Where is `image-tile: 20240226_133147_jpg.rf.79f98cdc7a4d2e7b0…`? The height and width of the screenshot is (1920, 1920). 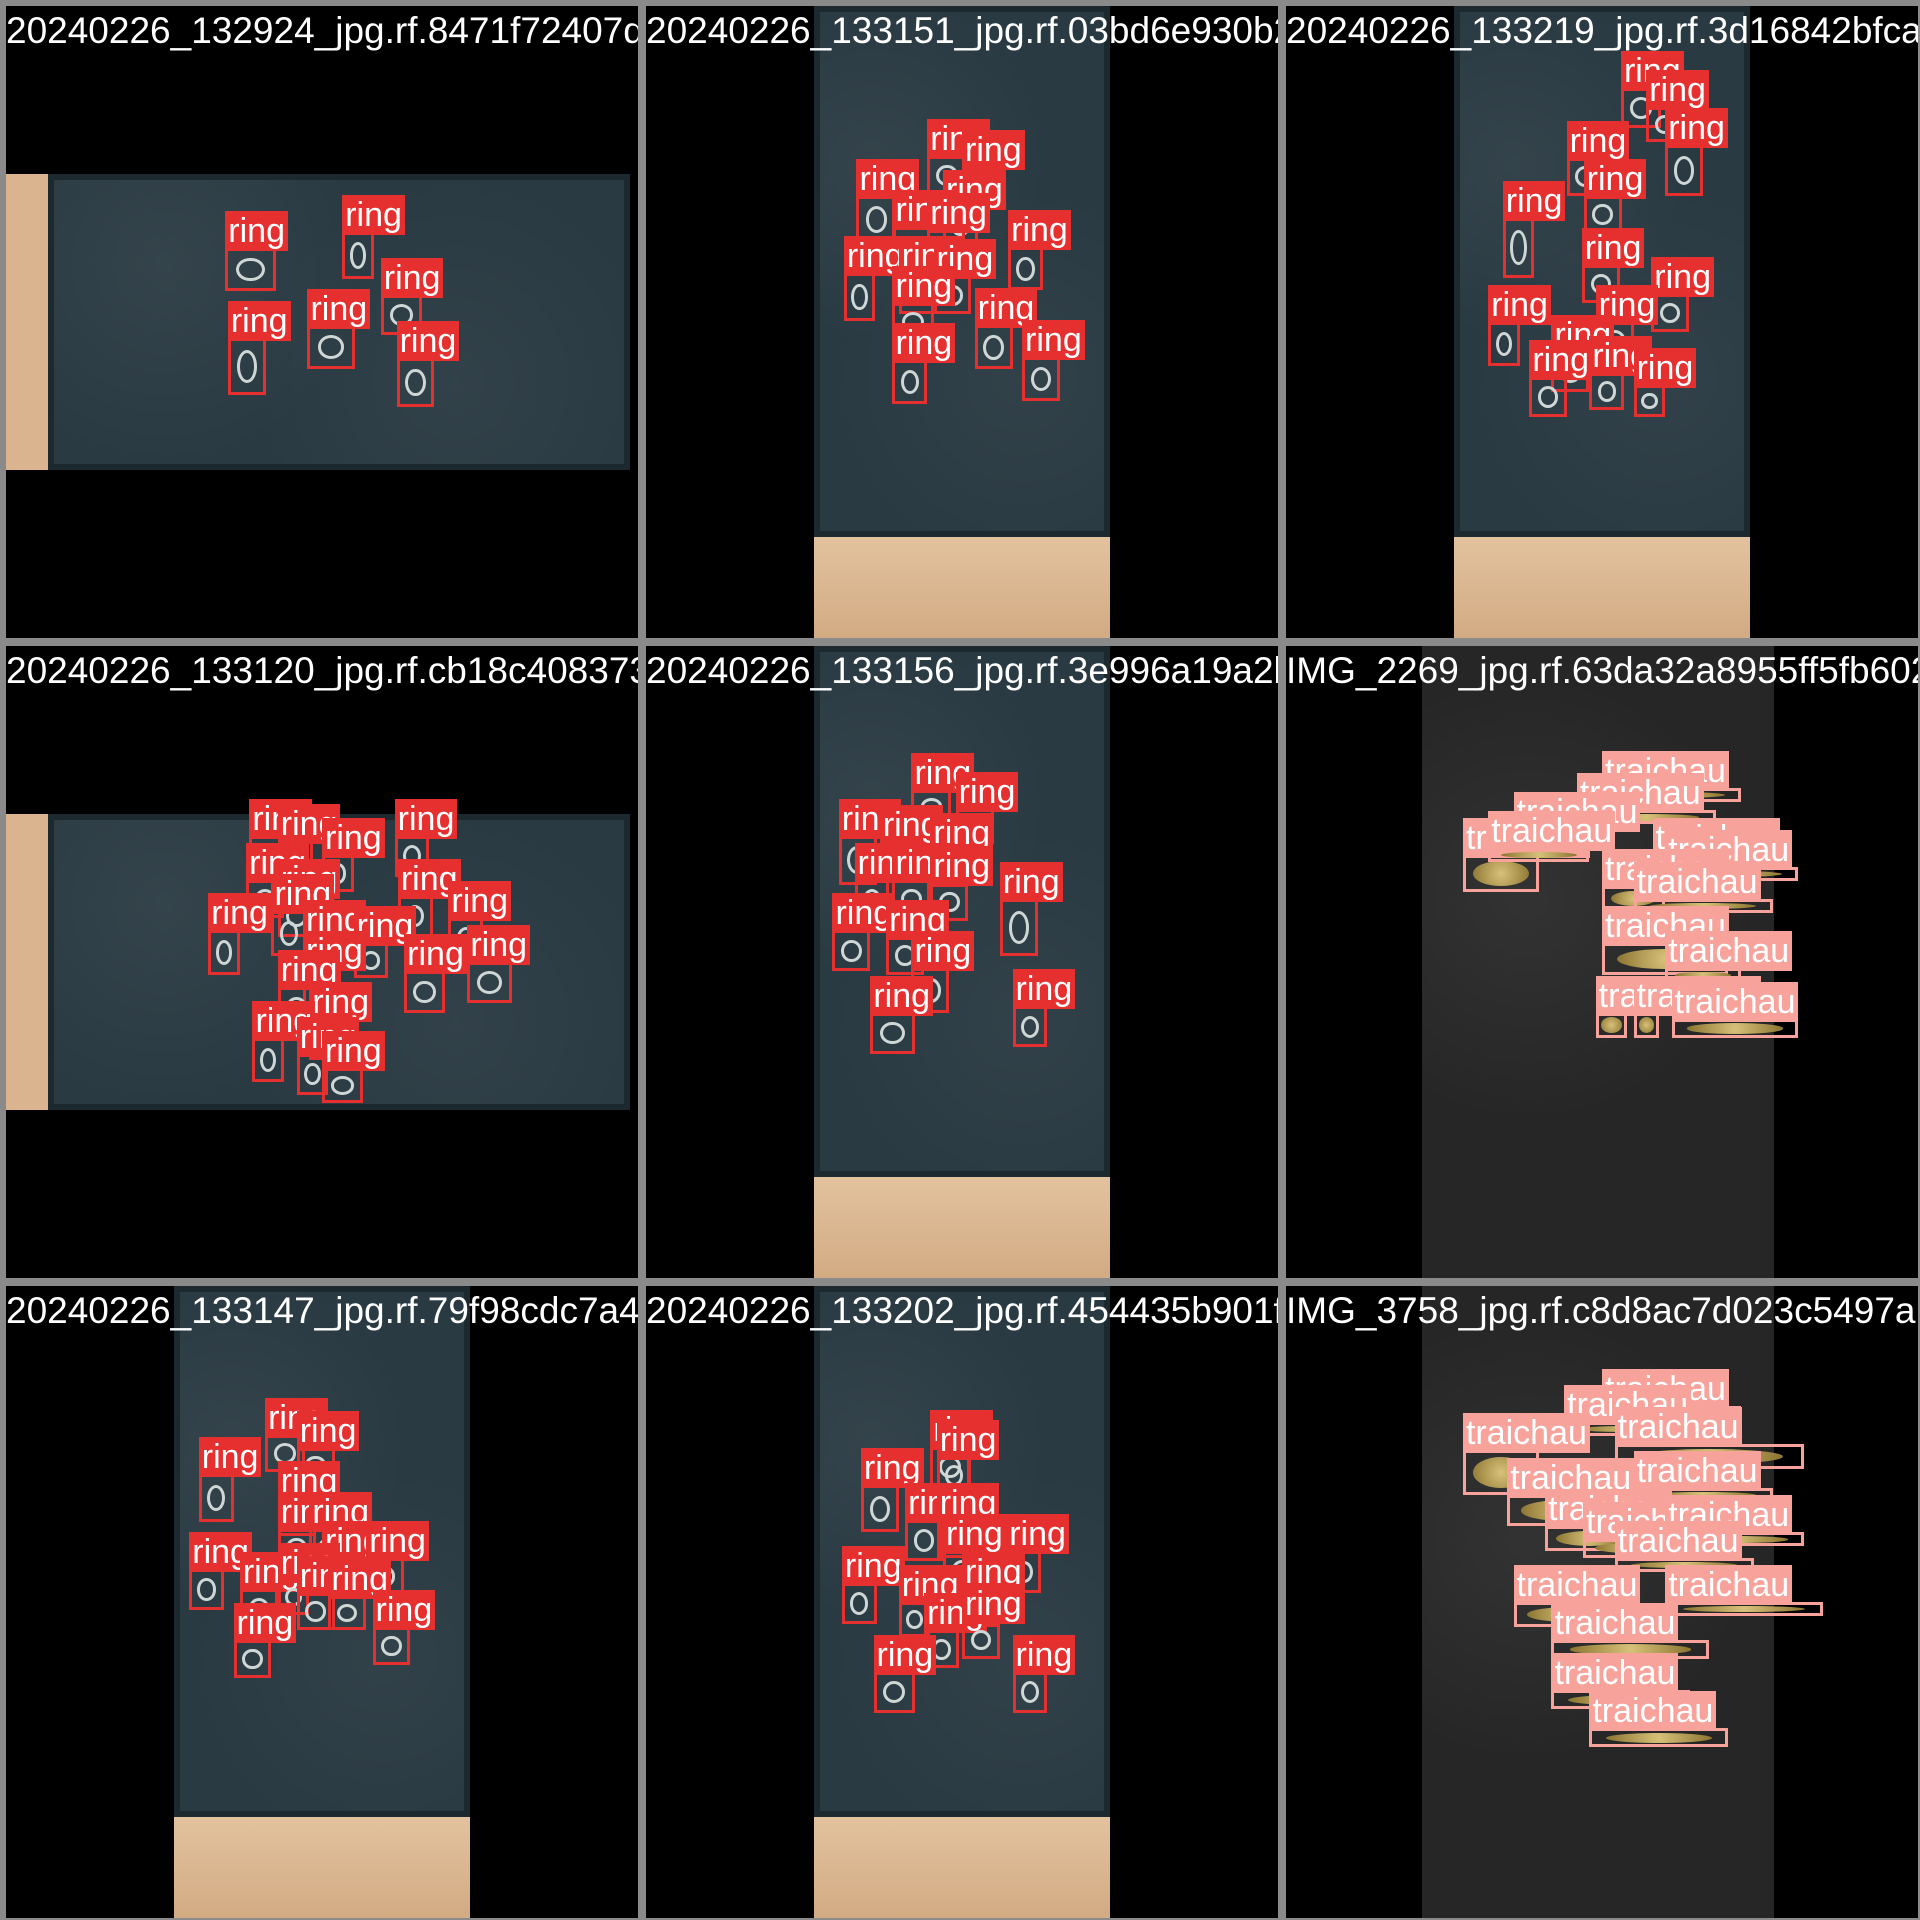 image-tile: 20240226_133147_jpg.rf.79f98cdc7a4d2e7b0… is located at coordinates (322, 1602).